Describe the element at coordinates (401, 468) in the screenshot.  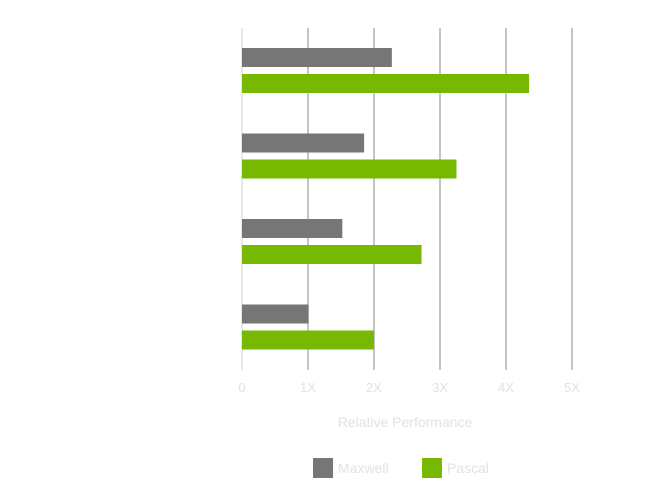
I see `legend: Maxwell Pascal` at that location.